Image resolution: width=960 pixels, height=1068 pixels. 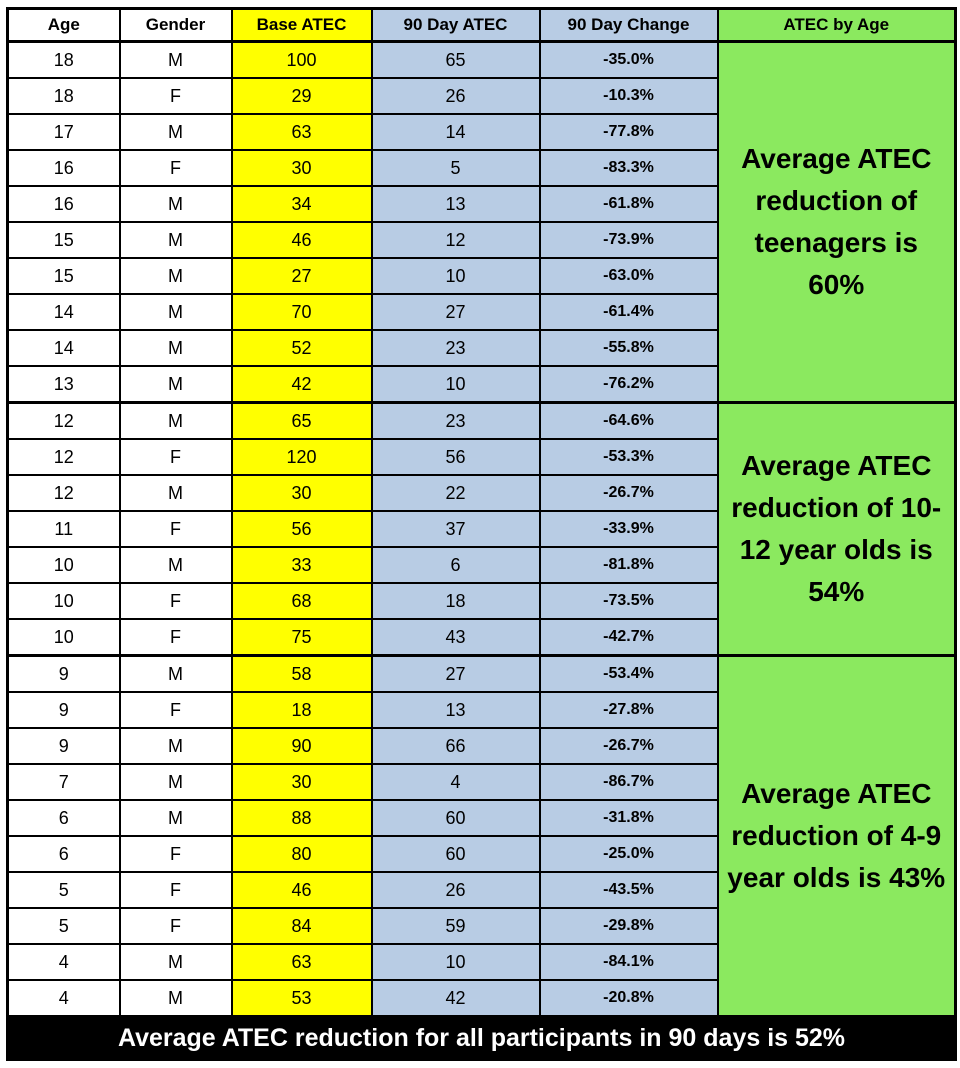 I want to click on table-row: 15 M 27 10 -63.0%, so click(x=481, y=276).